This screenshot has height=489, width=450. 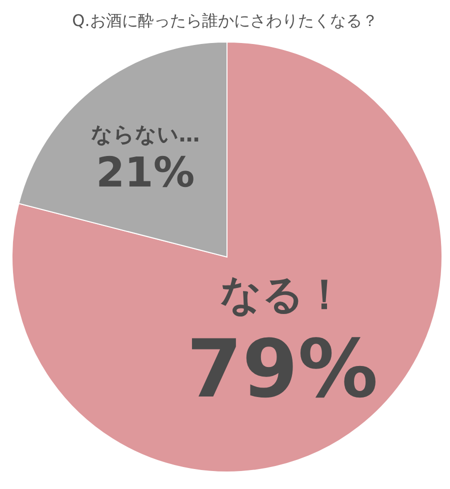 What do you see at coordinates (225, 20) in the screenshot?
I see `chart-title: Q.お酒に酔ったら誰かにさわりたくなる？` at bounding box center [225, 20].